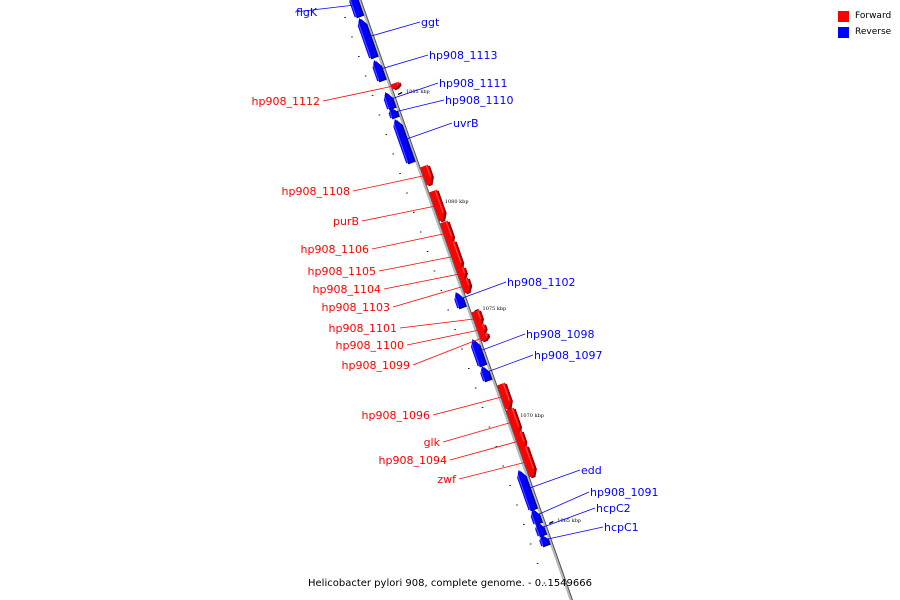 The image size is (900, 600). Describe the element at coordinates (613, 508) in the screenshot. I see `gene-label: hcpC2` at that location.